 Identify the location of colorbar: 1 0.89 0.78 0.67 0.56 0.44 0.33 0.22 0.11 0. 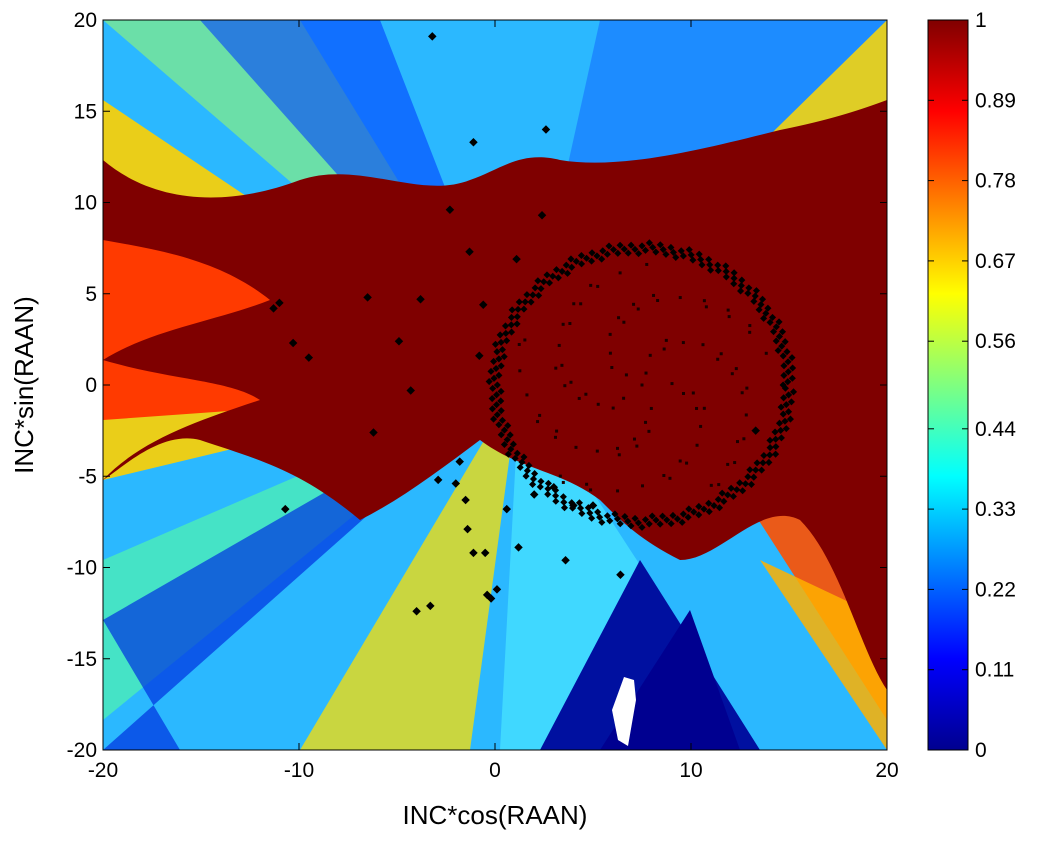
(971, 385).